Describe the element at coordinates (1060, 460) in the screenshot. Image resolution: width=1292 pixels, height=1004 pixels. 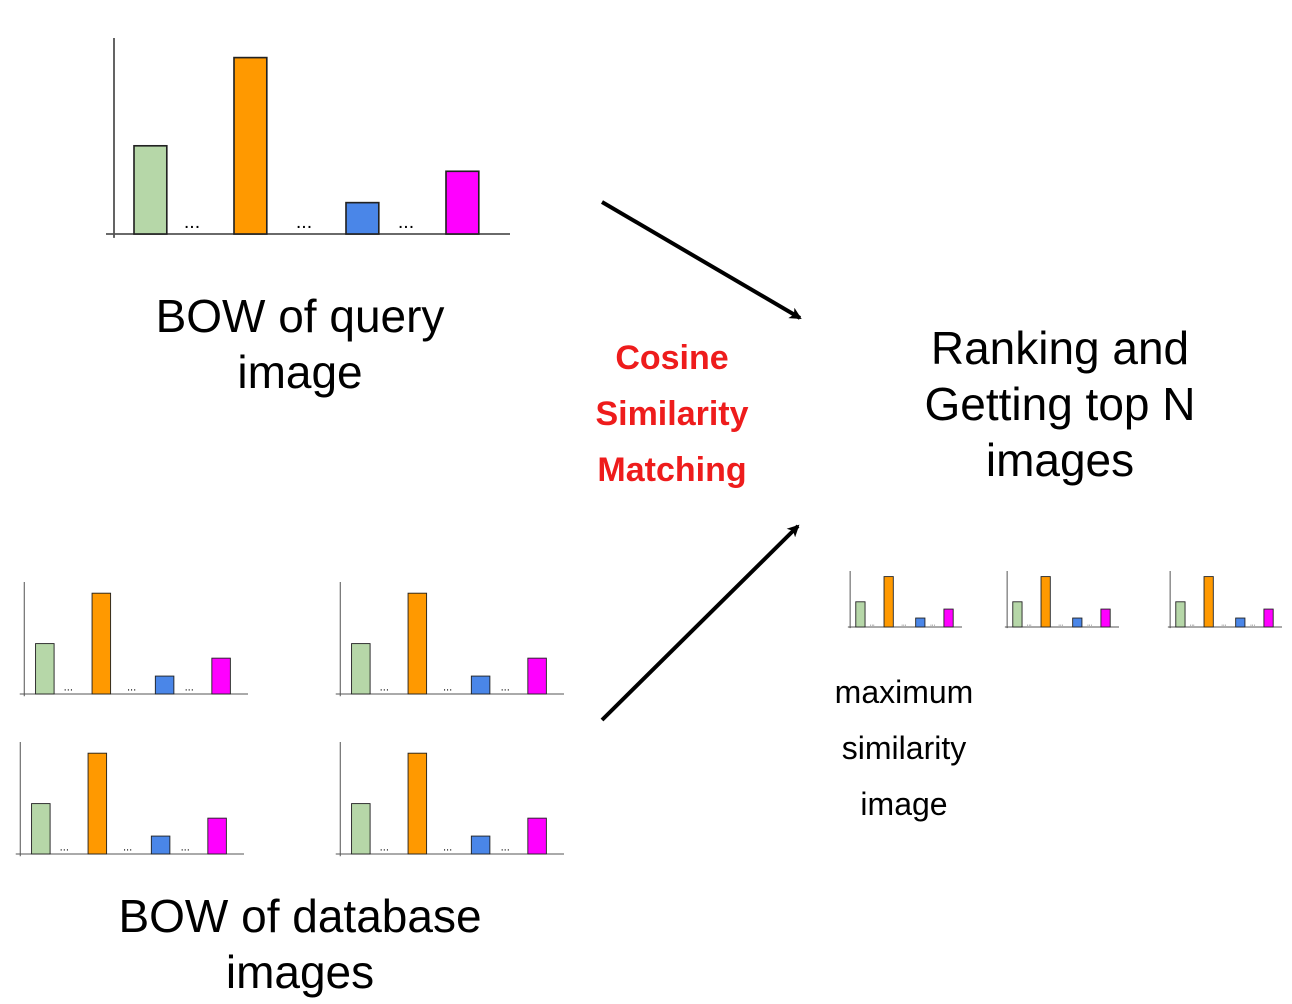
I see `ranking-label-line-3: images` at that location.